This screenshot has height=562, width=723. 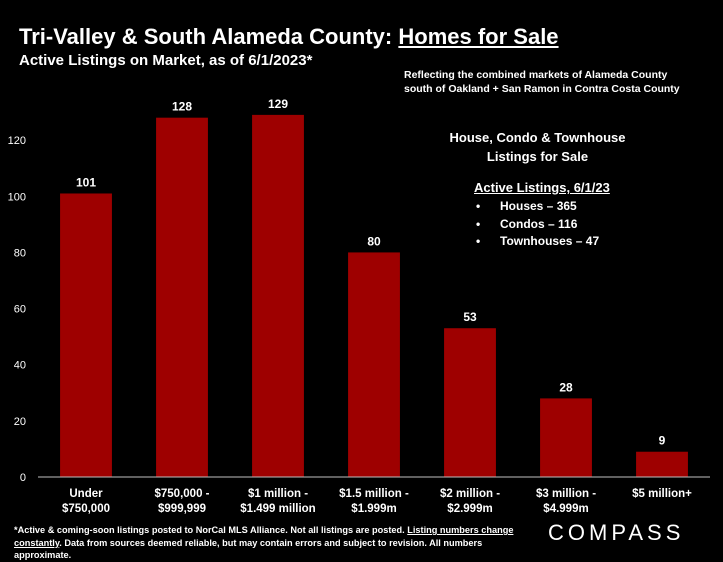 I want to click on list-item: • Houses – 365, so click(x=537, y=207).